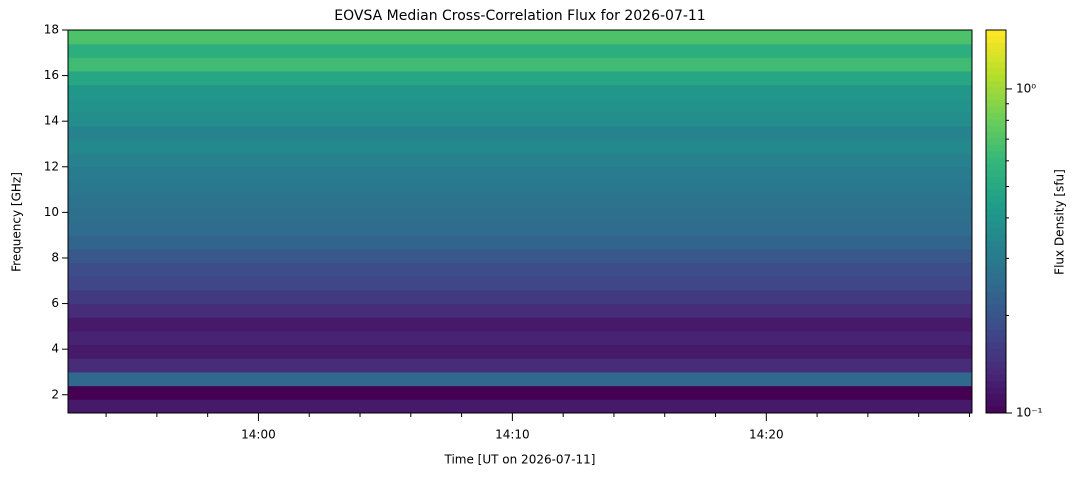 This screenshot has height=477, width=1078. Describe the element at coordinates (1060, 222) in the screenshot. I see `colorbar-label: Flux Density [sfu]` at that location.